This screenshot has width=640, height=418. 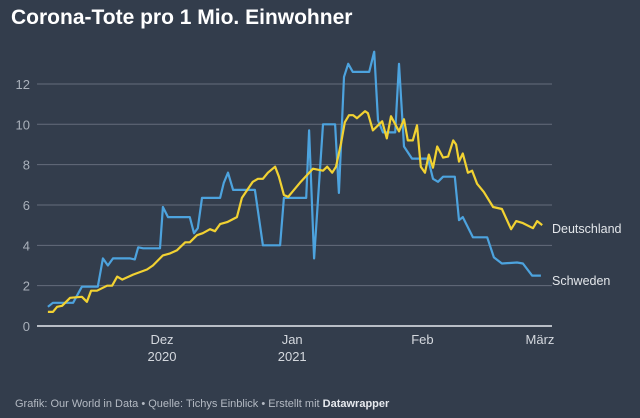 What do you see at coordinates (292, 356) in the screenshot?
I see `x-tick-sublabel: 2021` at bounding box center [292, 356].